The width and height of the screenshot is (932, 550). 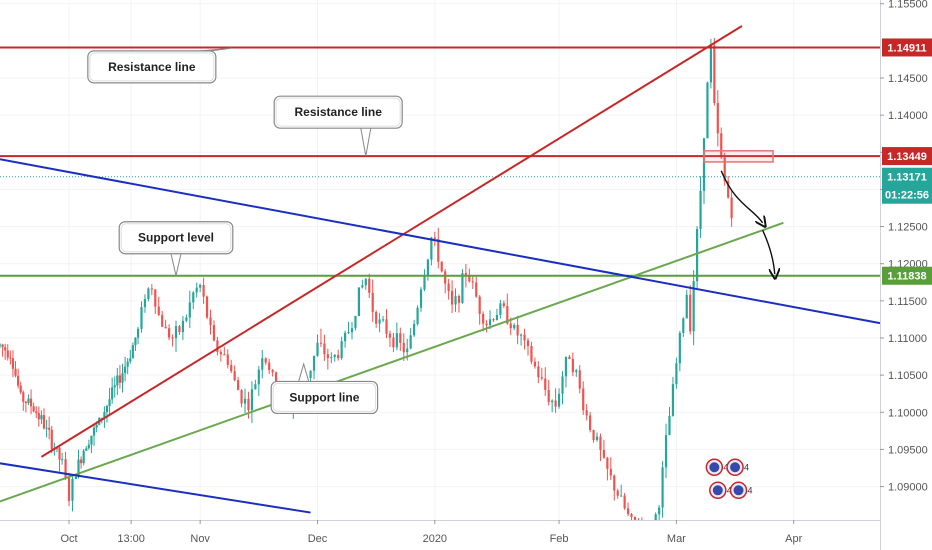 I want to click on price-tick-label: 1.09000, so click(x=908, y=488).